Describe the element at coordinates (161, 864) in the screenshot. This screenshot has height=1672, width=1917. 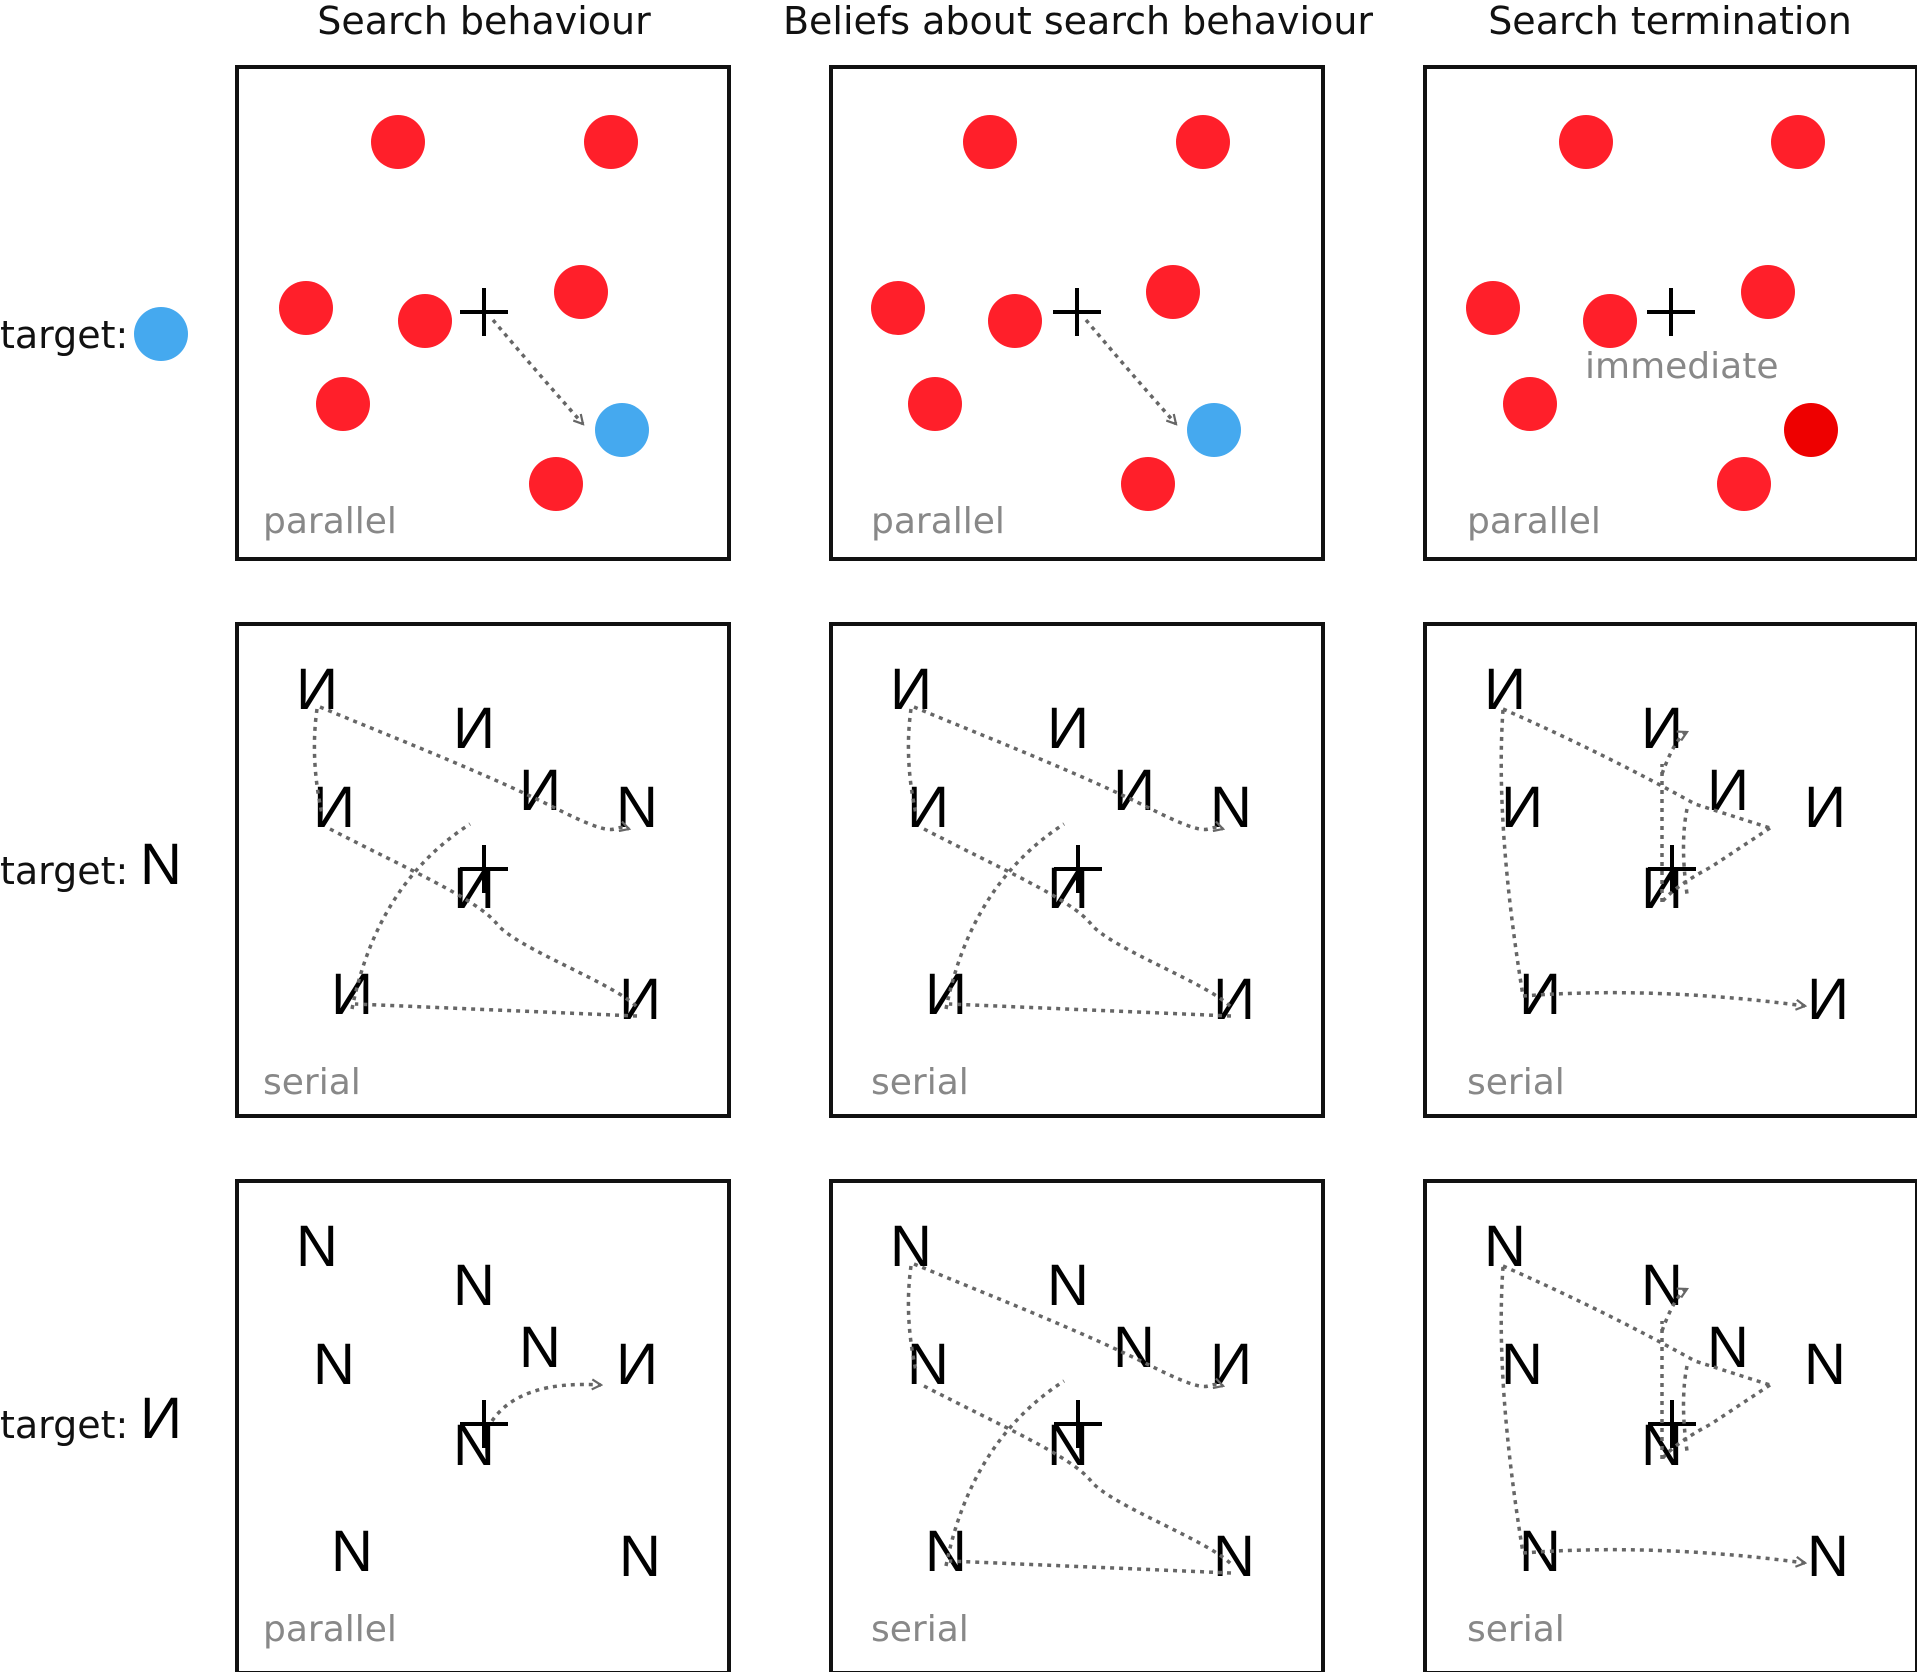
I see `target-letter: N` at that location.